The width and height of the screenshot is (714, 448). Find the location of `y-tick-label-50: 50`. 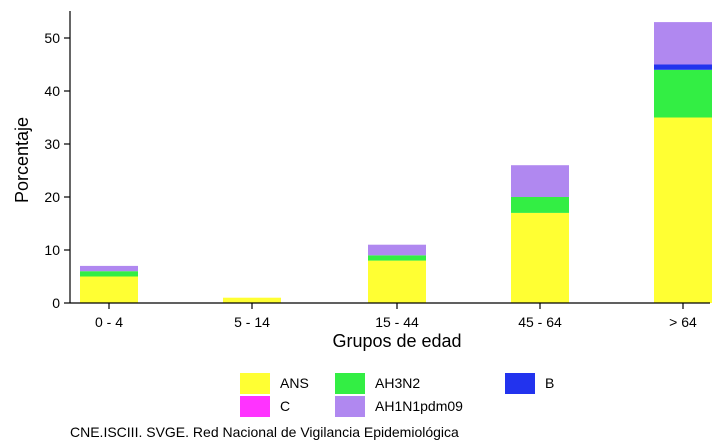

y-tick-label-50: 50 is located at coordinates (52, 38).